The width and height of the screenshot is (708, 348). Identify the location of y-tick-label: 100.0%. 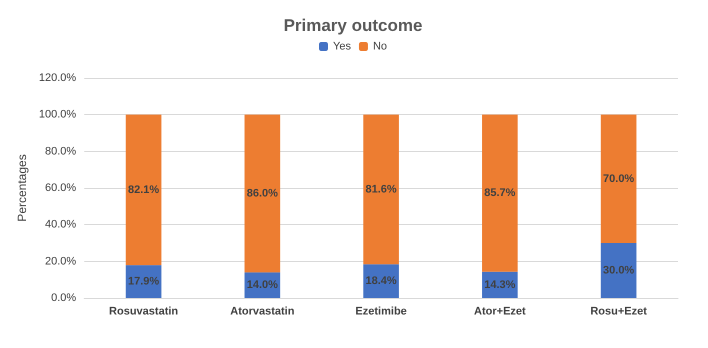
(57, 114).